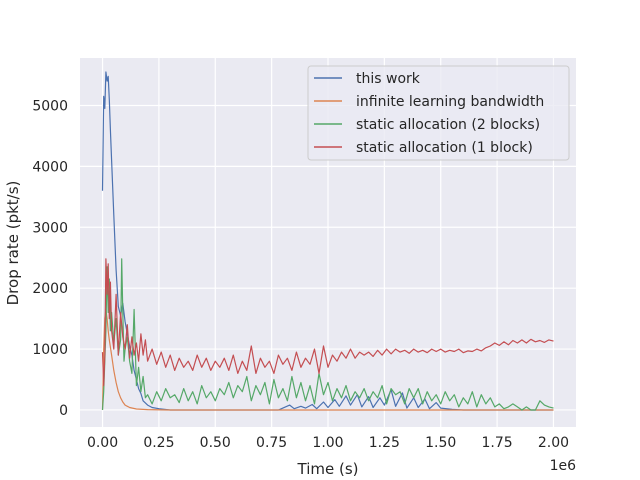  What do you see at coordinates (444, 148) in the screenshot?
I see `legend-label: static allocation (1 block)` at bounding box center [444, 148].